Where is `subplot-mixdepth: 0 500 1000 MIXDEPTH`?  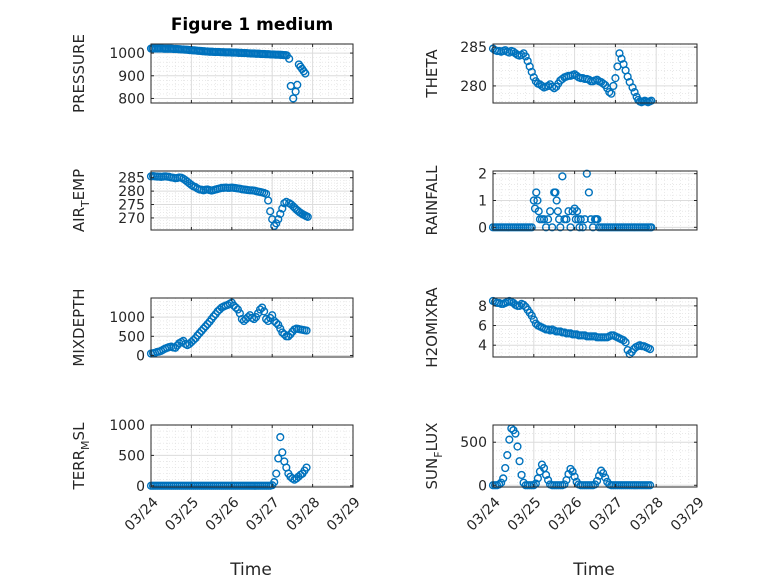
subplot-mixdepth: 0 500 1000 MIXDEPTH is located at coordinates (212, 327).